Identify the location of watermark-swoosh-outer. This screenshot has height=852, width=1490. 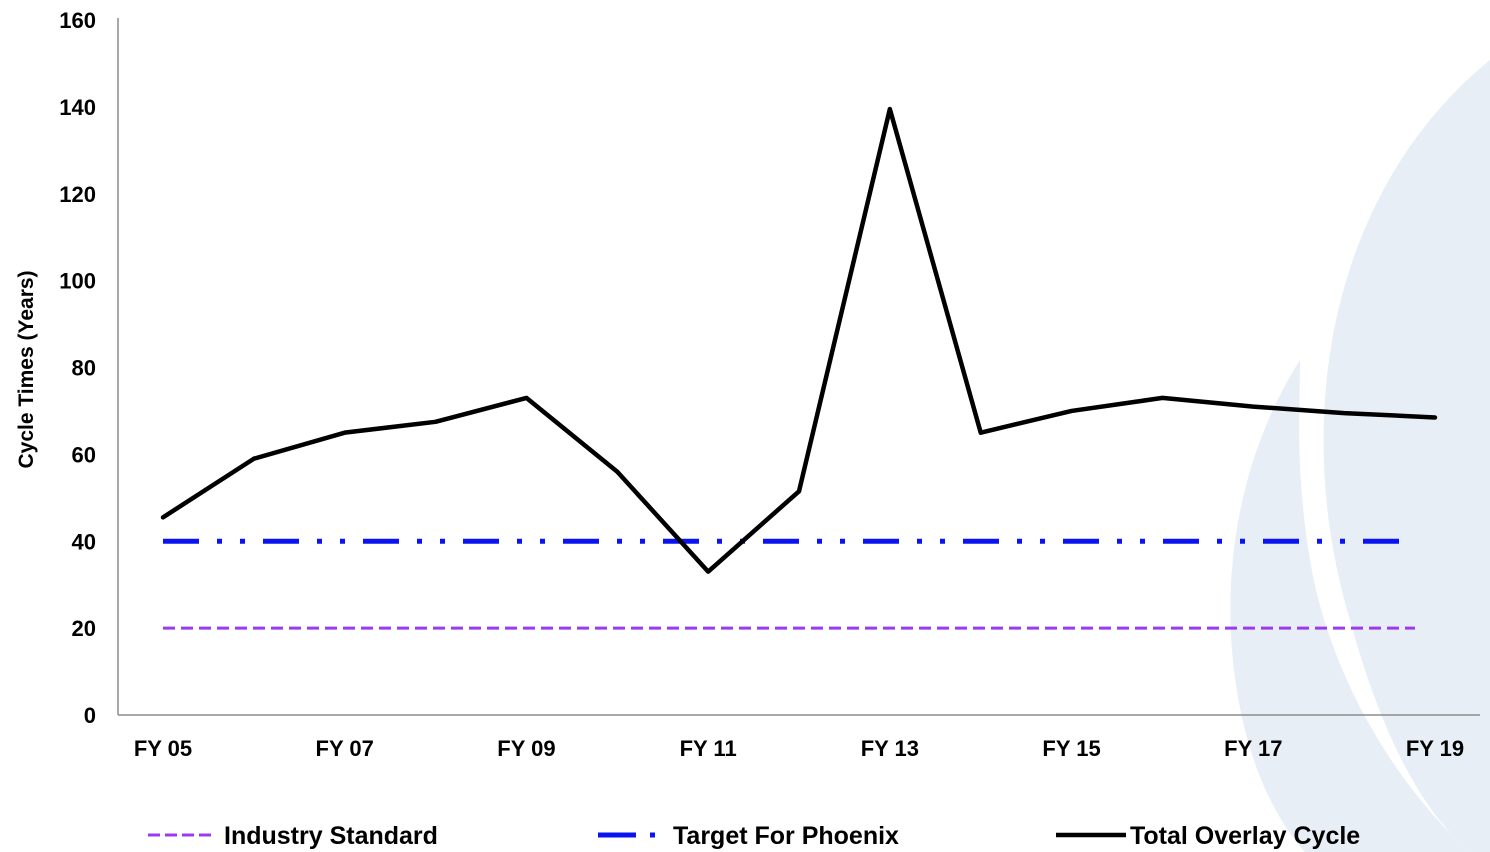
(1406, 456).